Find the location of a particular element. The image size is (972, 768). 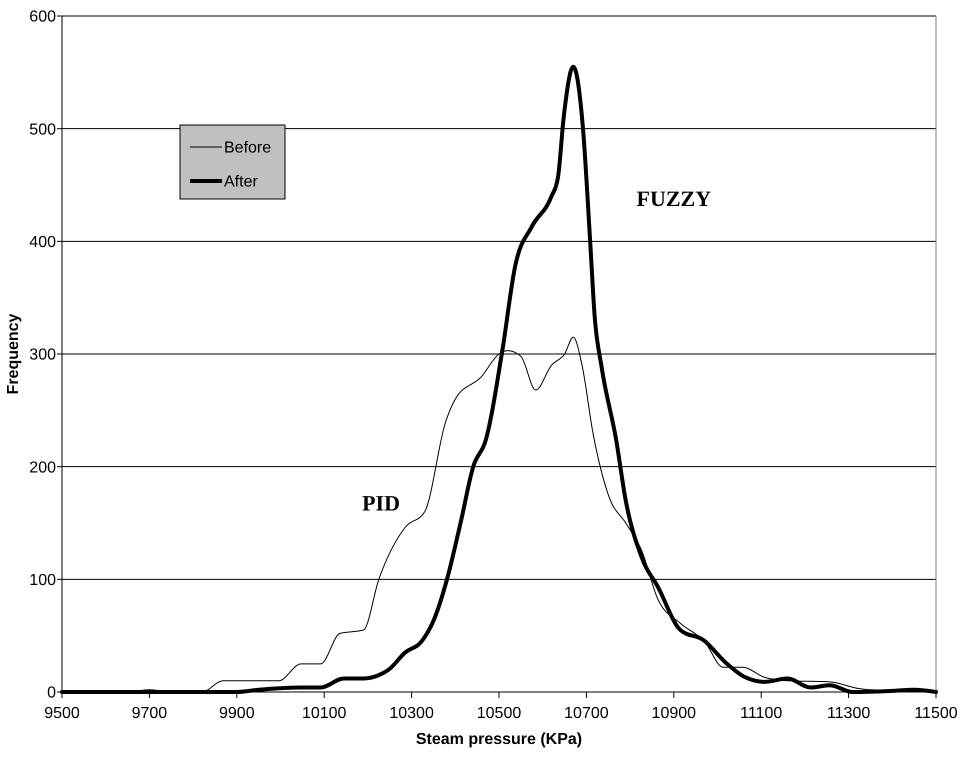

x-tick-label: 11500 is located at coordinates (936, 713).